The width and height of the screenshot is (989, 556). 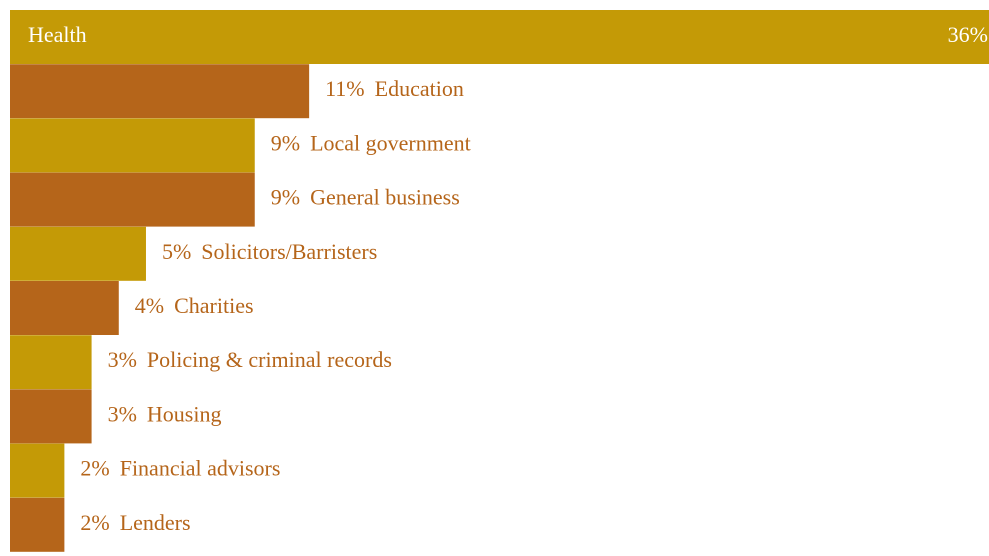 What do you see at coordinates (390, 142) in the screenshot?
I see `category-label: Local government` at bounding box center [390, 142].